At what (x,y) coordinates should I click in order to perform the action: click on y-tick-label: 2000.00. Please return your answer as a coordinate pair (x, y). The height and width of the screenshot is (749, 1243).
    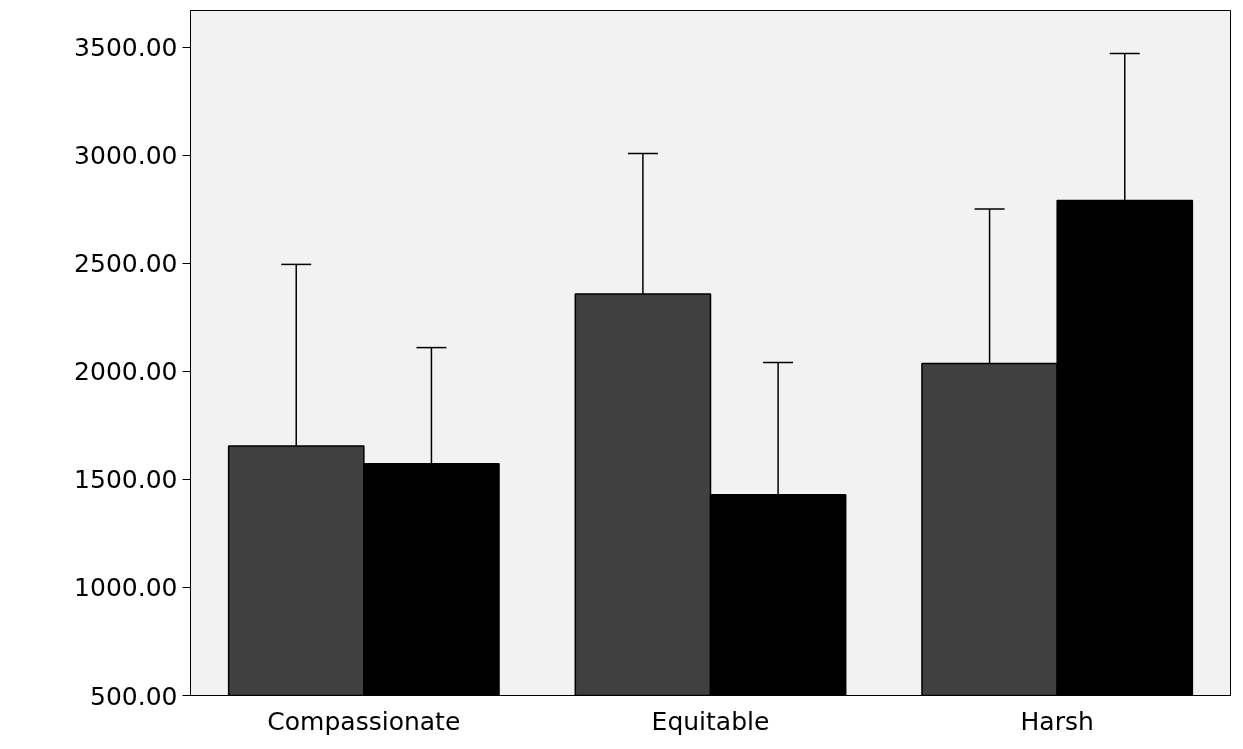
    Looking at the image, I should click on (126, 372).